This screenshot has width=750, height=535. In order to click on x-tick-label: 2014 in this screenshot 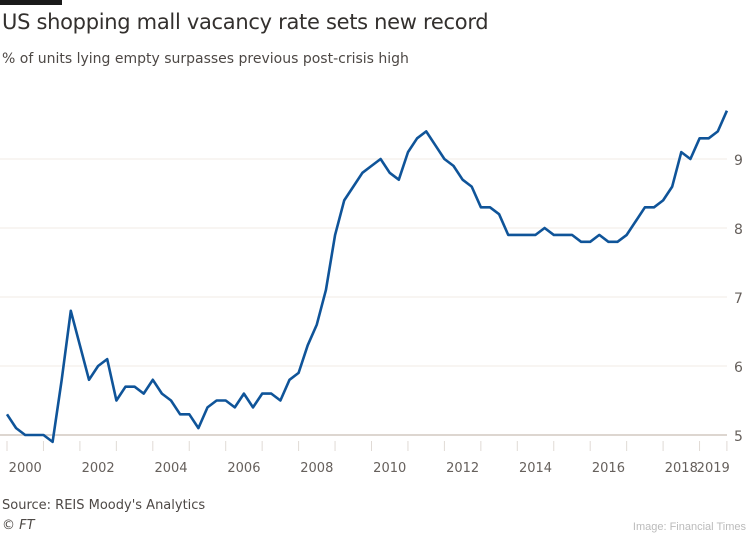, I will do `click(535, 468)`.